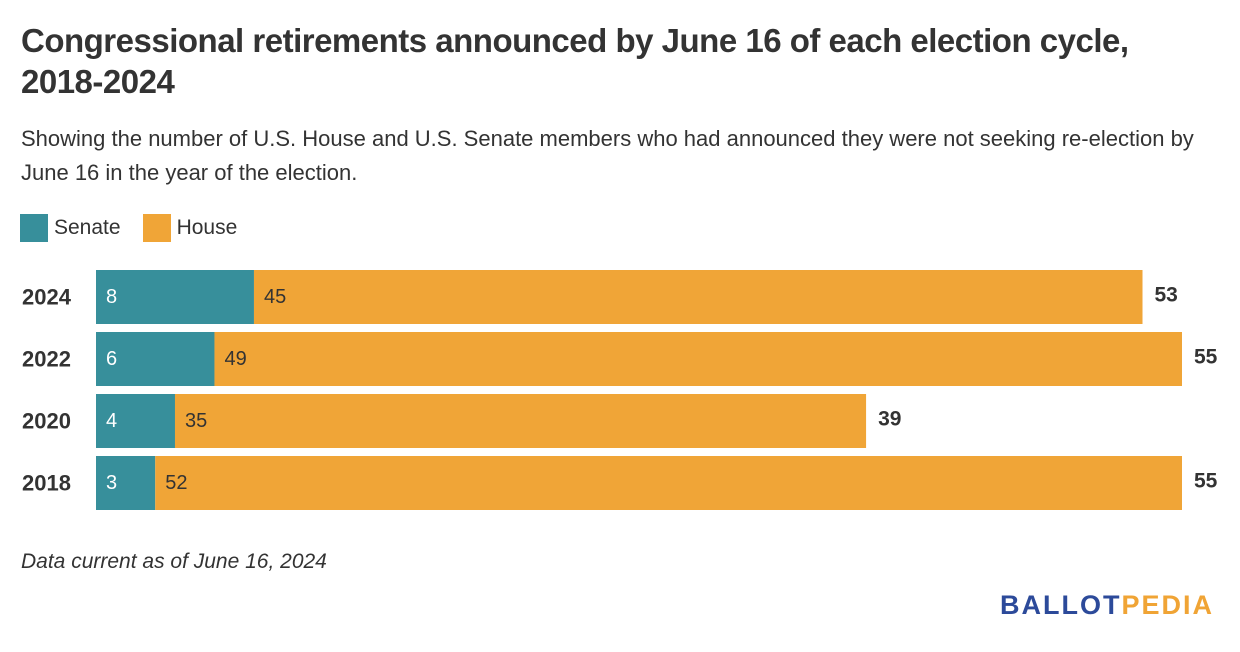 This screenshot has height=652, width=1240. What do you see at coordinates (889, 419) in the screenshot?
I see `total-label-2020: 39` at bounding box center [889, 419].